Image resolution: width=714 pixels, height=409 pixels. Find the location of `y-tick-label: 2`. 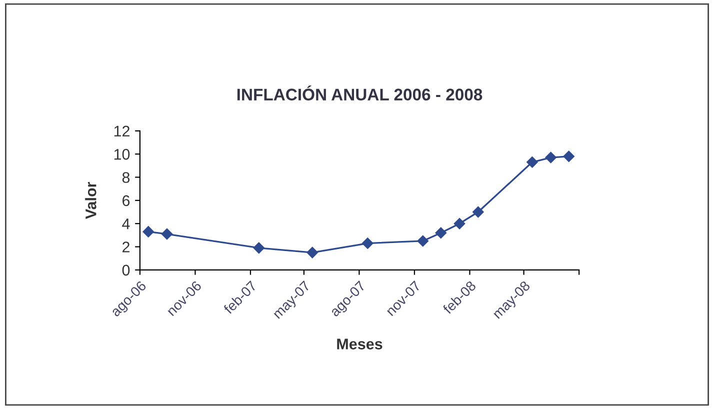

y-tick-label: 2 is located at coordinates (126, 247).